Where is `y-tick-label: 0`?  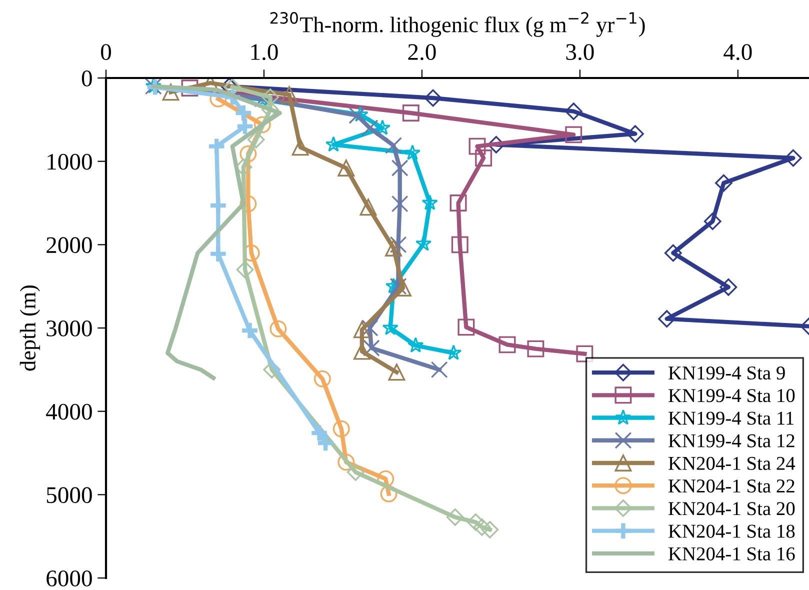
y-tick-label: 0 is located at coordinates (87, 78).